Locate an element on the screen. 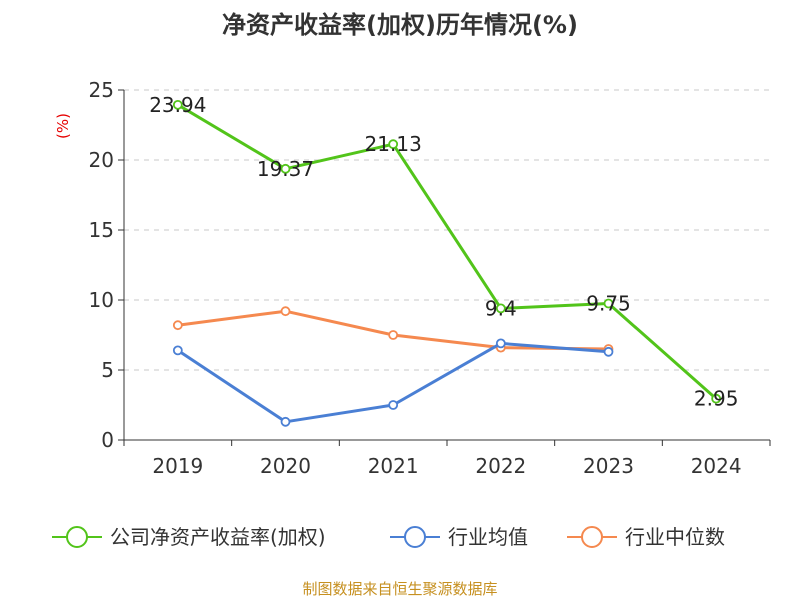 The height and width of the screenshot is (600, 800). legend-item-1: 行业均值 is located at coordinates (459, 537).